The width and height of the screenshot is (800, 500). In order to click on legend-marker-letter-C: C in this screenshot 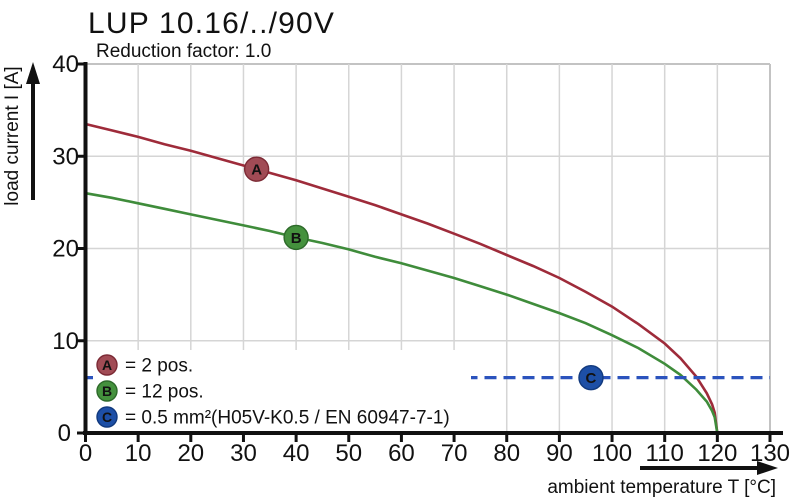, I will do `click(107, 417)`.